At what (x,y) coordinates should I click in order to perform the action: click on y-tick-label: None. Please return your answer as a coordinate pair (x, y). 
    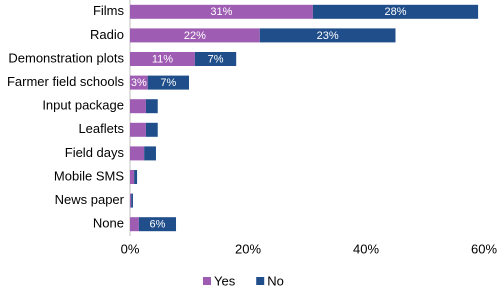
    Looking at the image, I should click on (108, 223).